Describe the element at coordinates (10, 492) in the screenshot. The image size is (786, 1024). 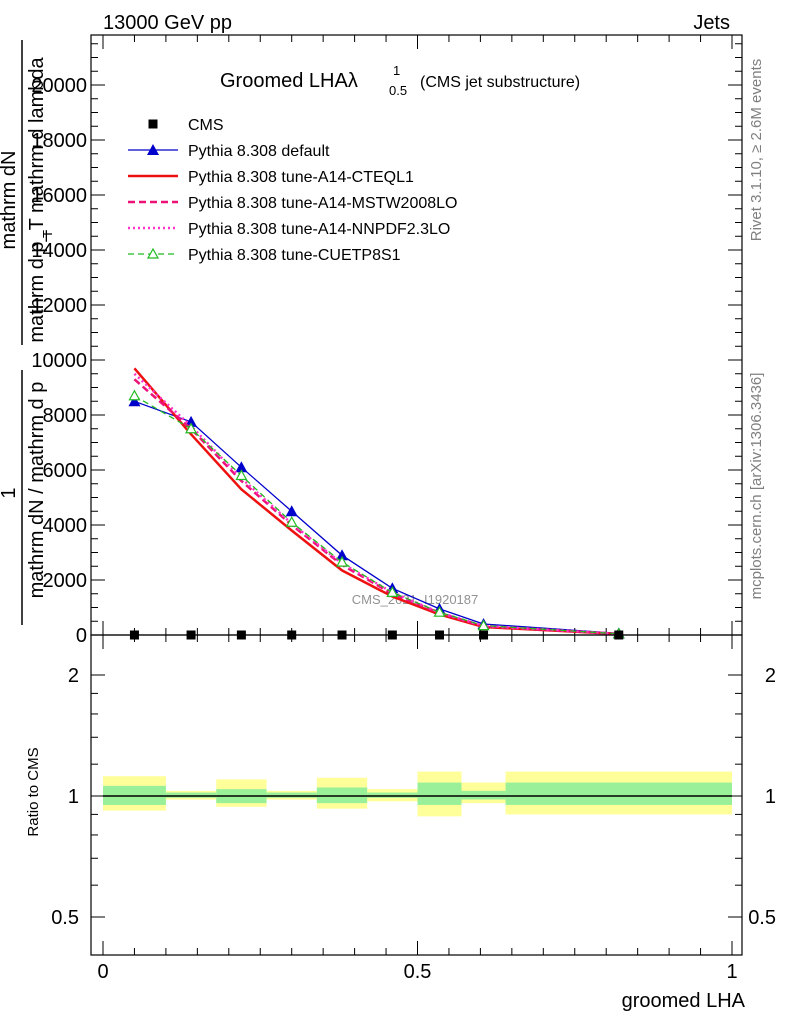
I see `main-ylabel-prefix: 1` at that location.